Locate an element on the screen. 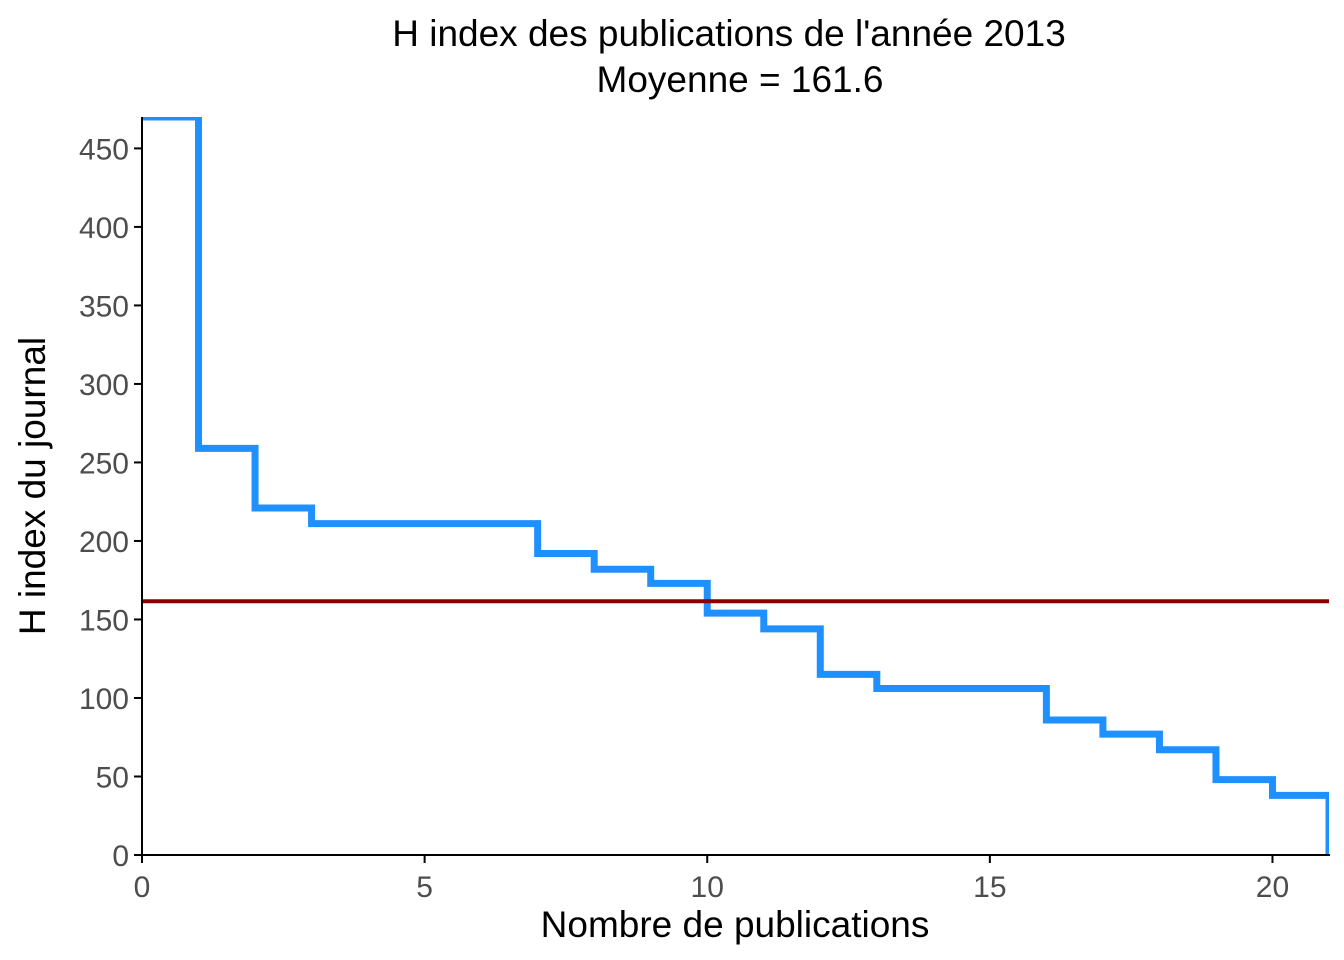 This screenshot has height=960, width=1344. x-tick-label: 10 is located at coordinates (707, 887).